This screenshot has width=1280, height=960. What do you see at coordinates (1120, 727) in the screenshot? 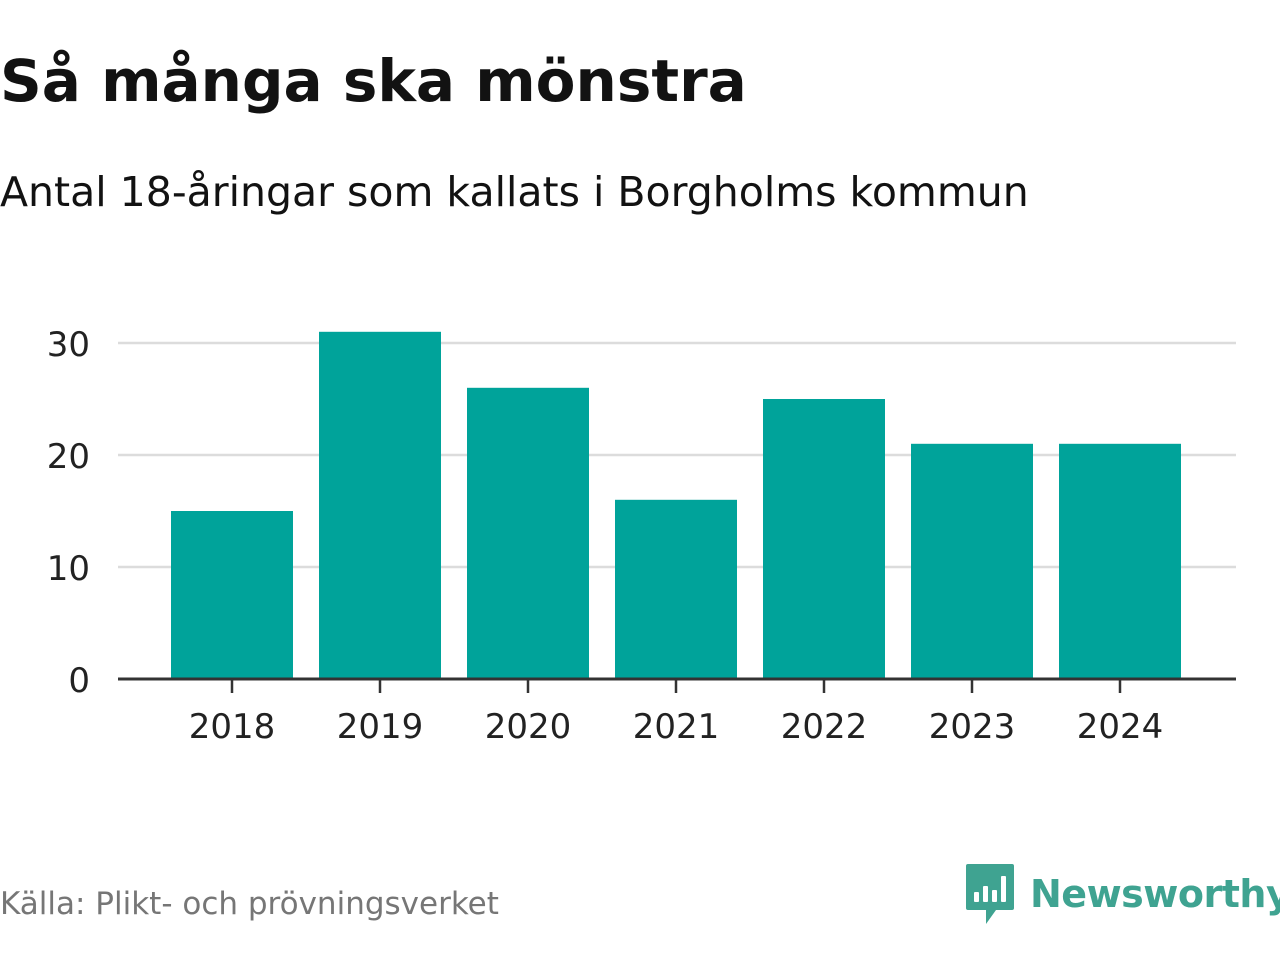
I see `x-tick-label: 2024` at bounding box center [1120, 727].